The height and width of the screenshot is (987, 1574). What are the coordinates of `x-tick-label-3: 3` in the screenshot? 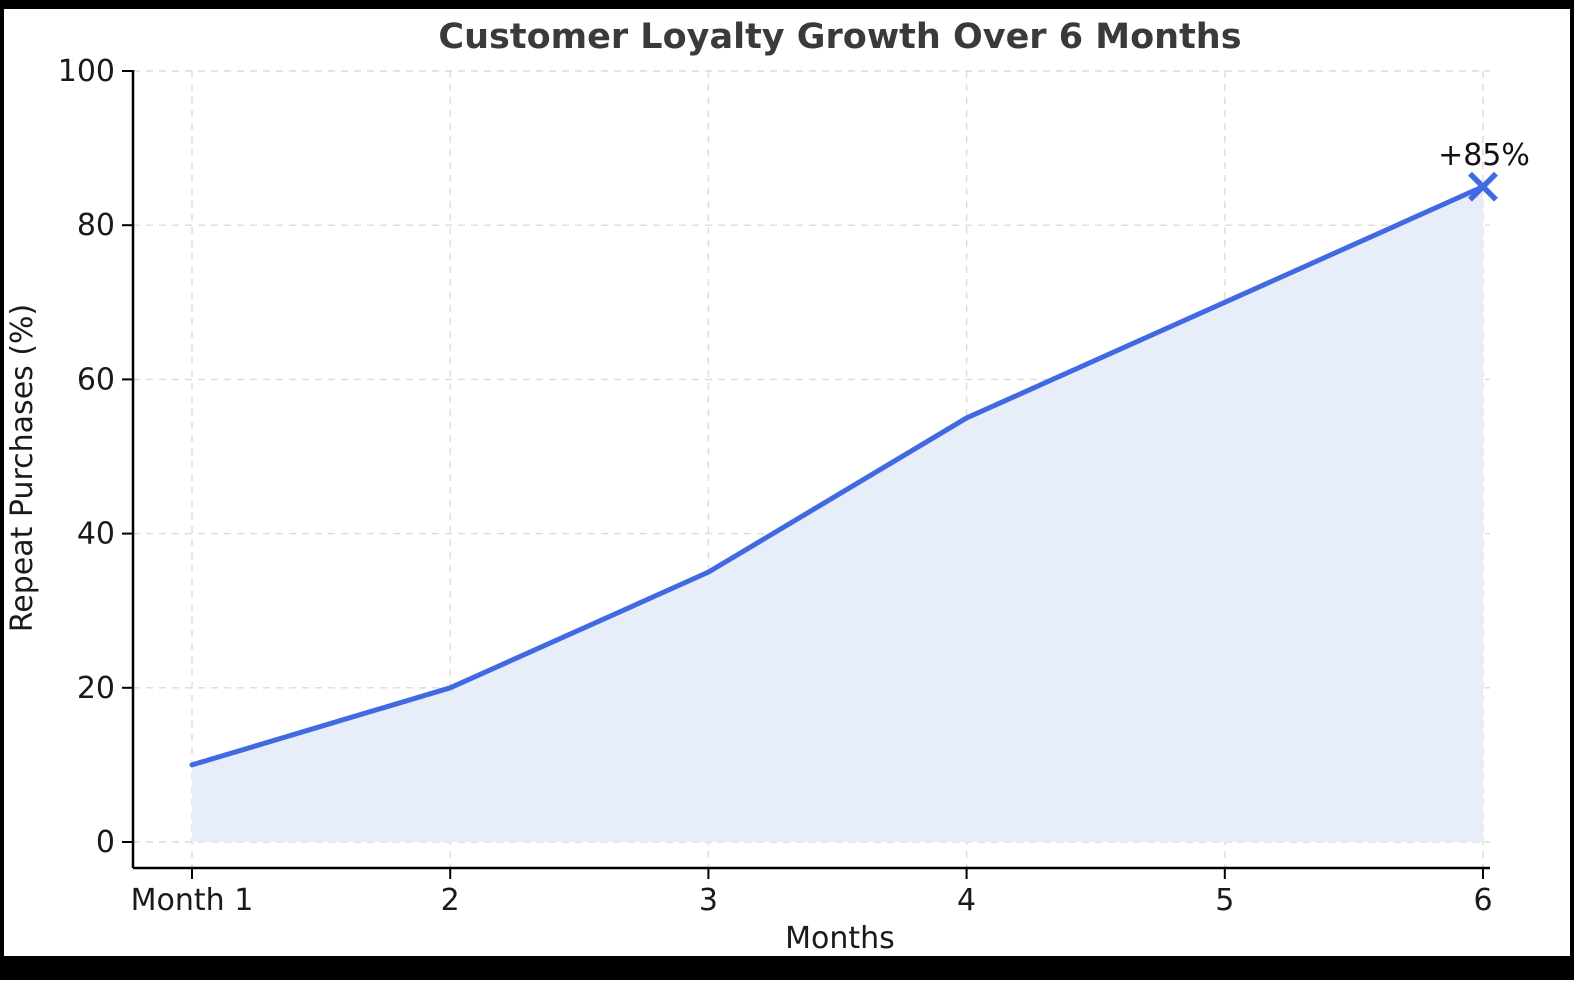 It's located at (708, 900).